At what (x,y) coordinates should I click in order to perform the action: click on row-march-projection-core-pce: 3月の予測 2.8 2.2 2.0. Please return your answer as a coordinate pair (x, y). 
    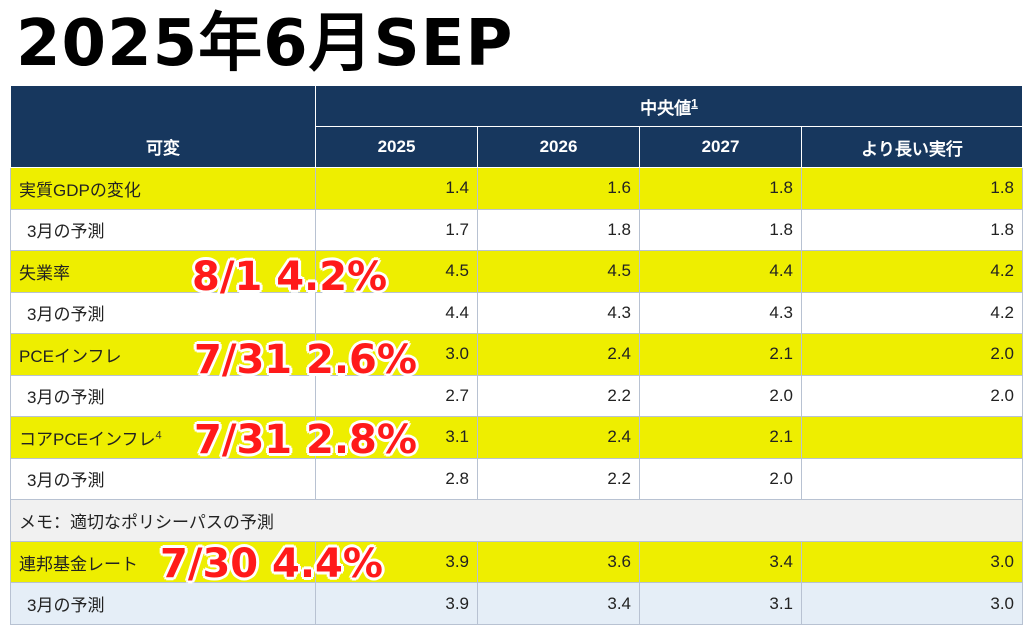
    Looking at the image, I should click on (516, 479).